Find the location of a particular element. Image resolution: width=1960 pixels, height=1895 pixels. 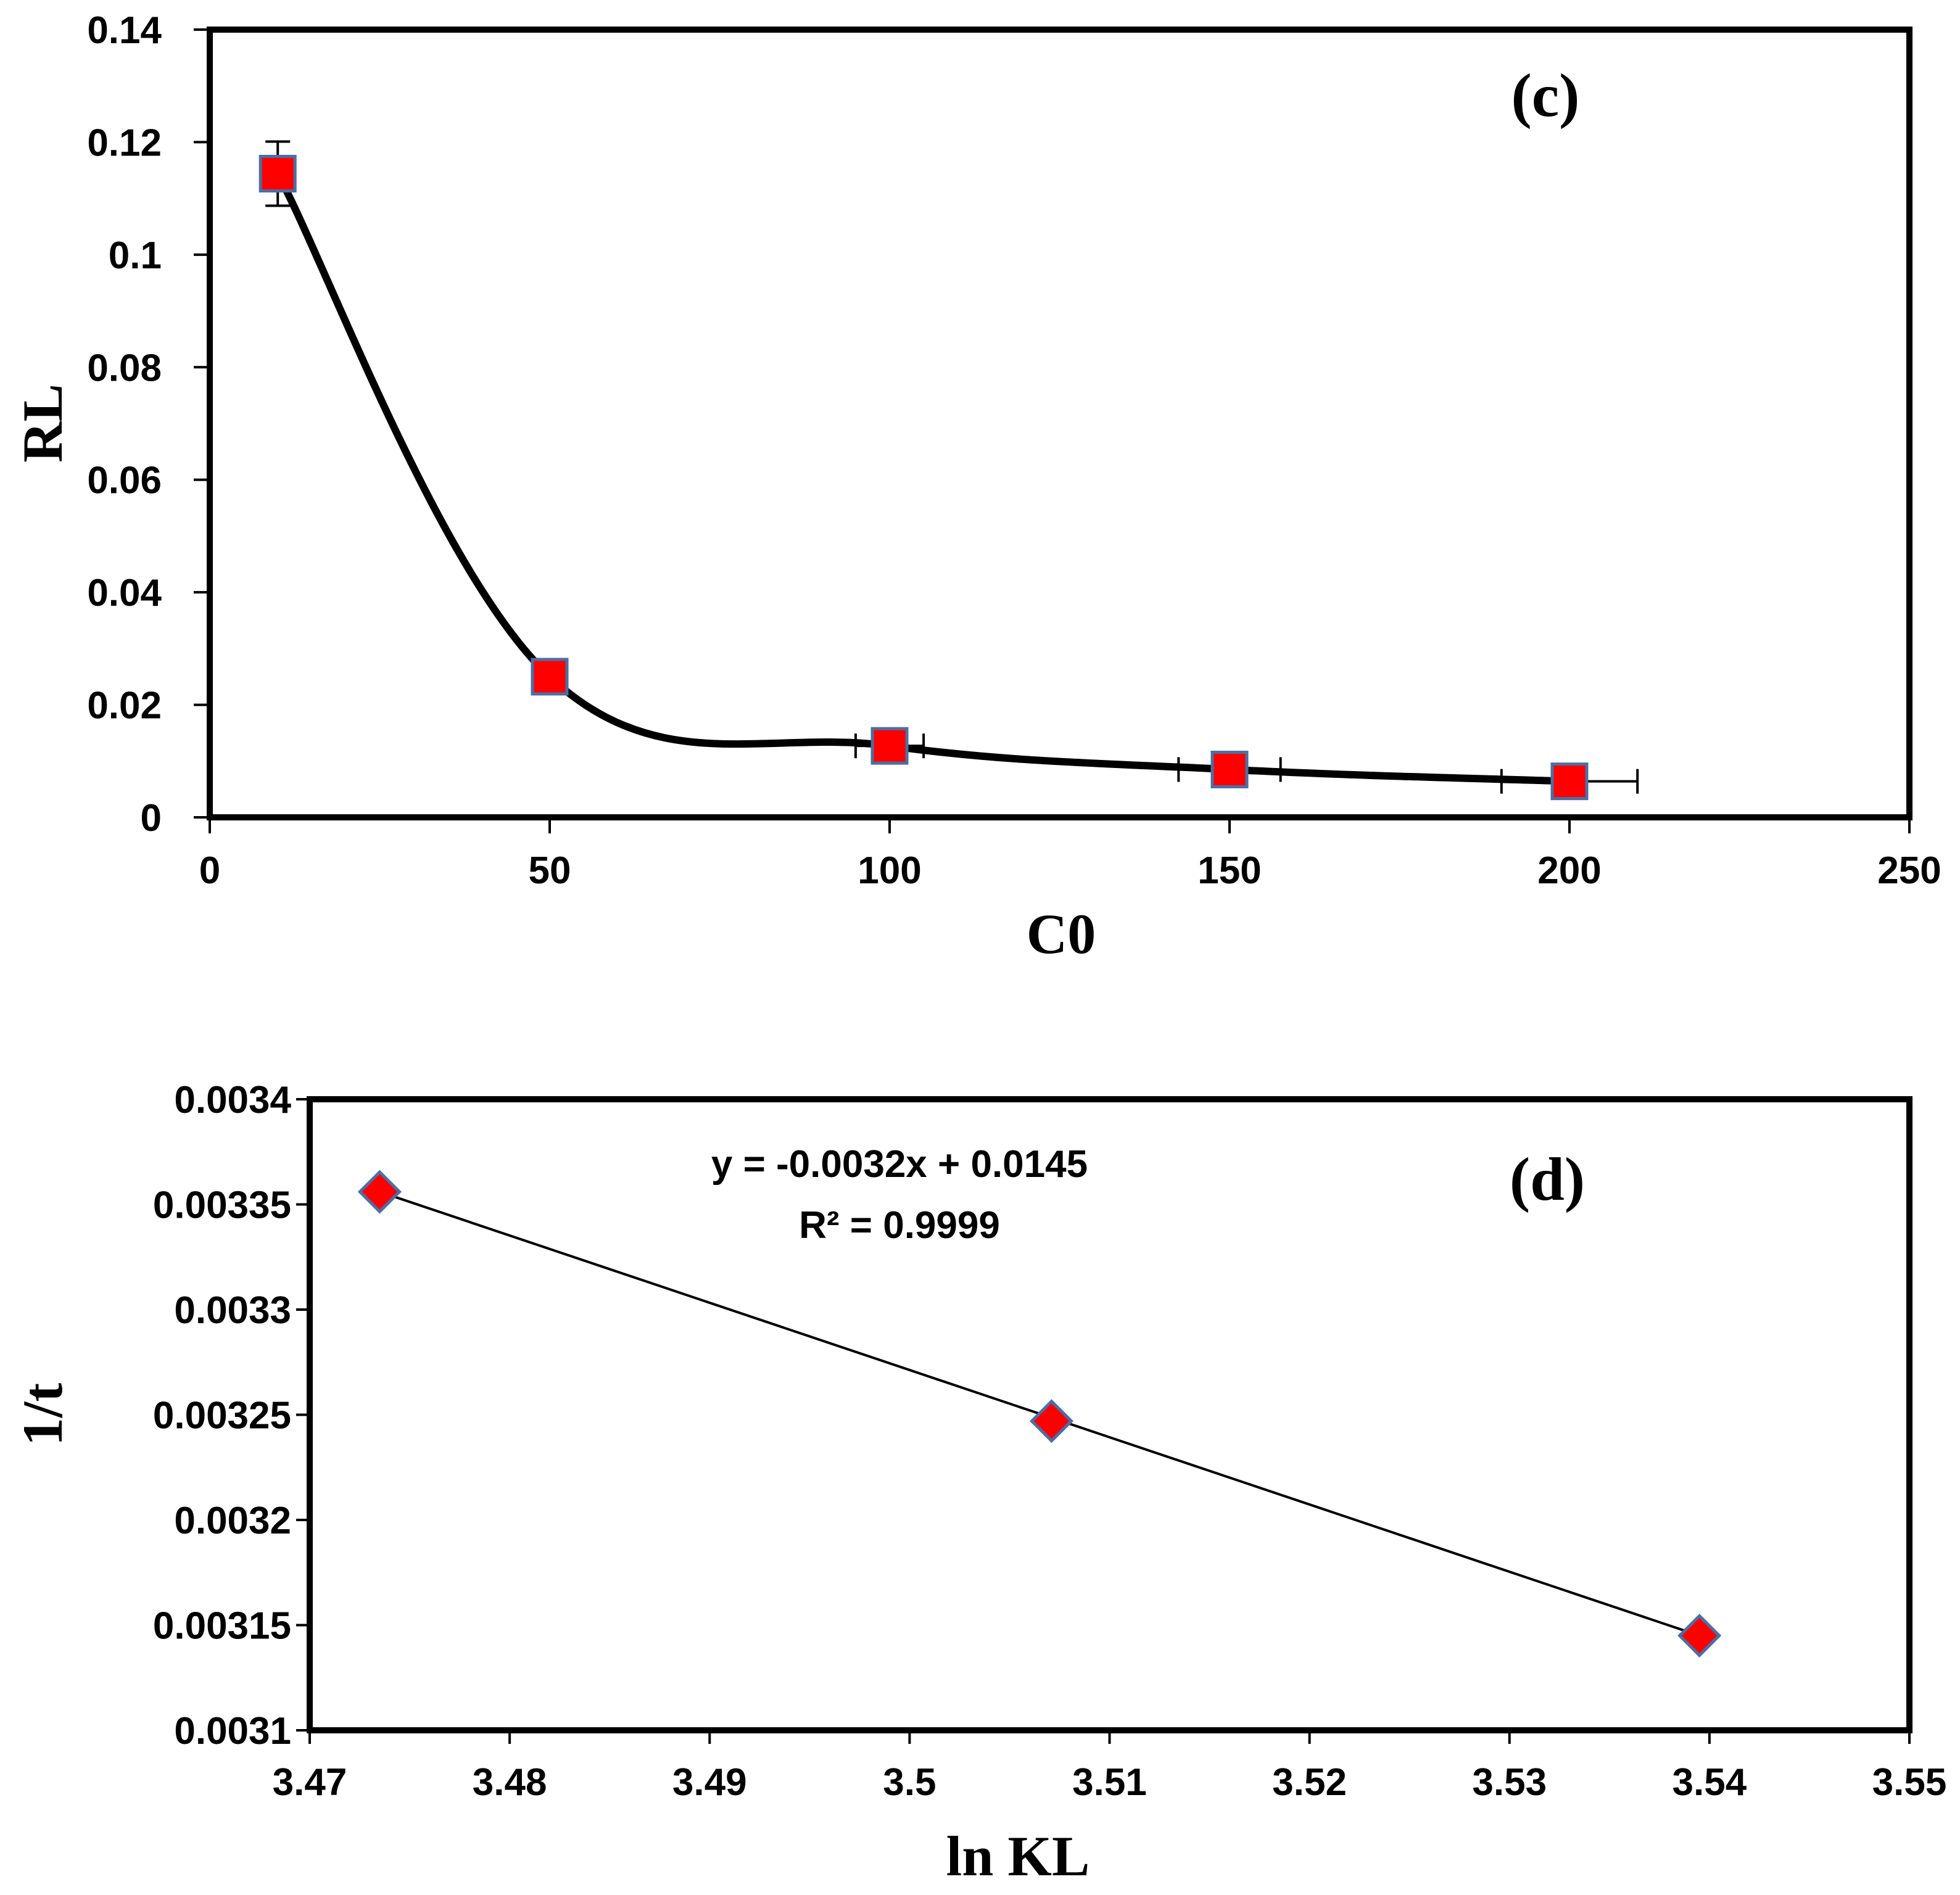

x-tick-label: 250 is located at coordinates (1909, 870).